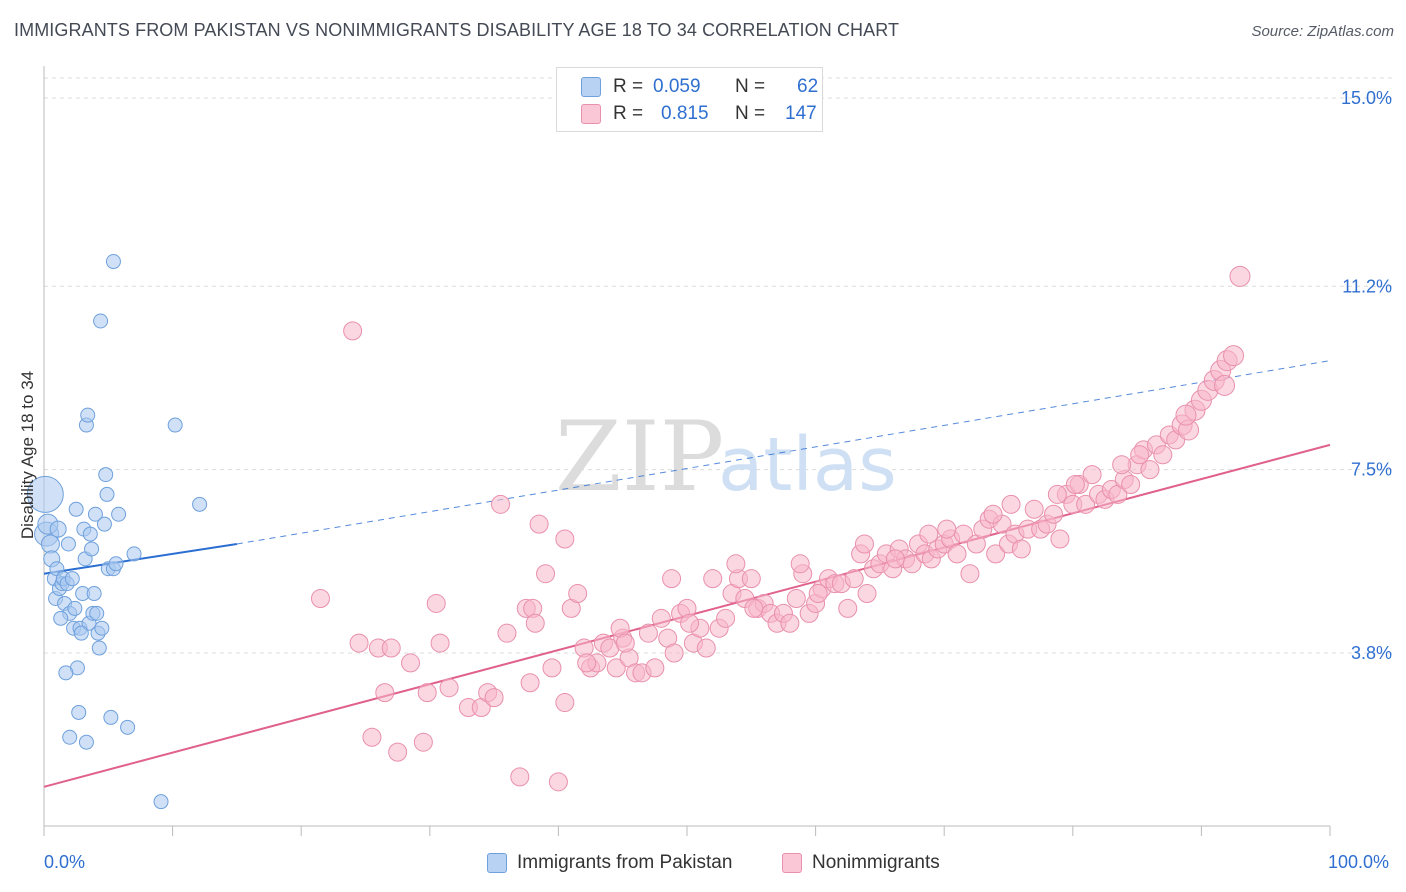 This screenshot has height=892, width=1406. What do you see at coordinates (625, 862) in the screenshot?
I see `legend-label: Immigrants from Pakistan` at bounding box center [625, 862].